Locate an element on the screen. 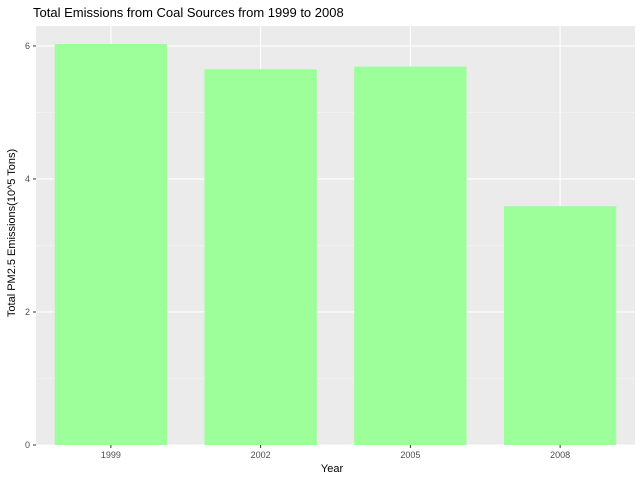  x-axis-ticks: 1999 2002 2005 2008 is located at coordinates (335, 452).